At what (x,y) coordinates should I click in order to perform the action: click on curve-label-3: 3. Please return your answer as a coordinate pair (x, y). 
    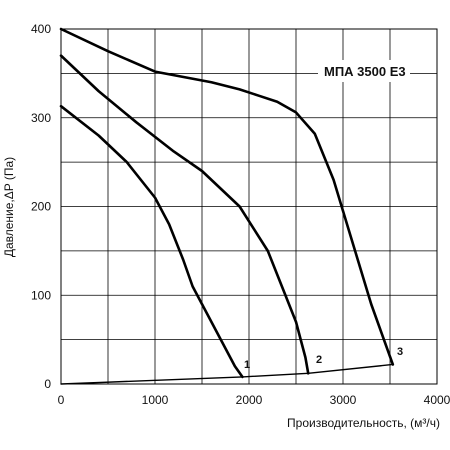
    Looking at the image, I should click on (400, 352).